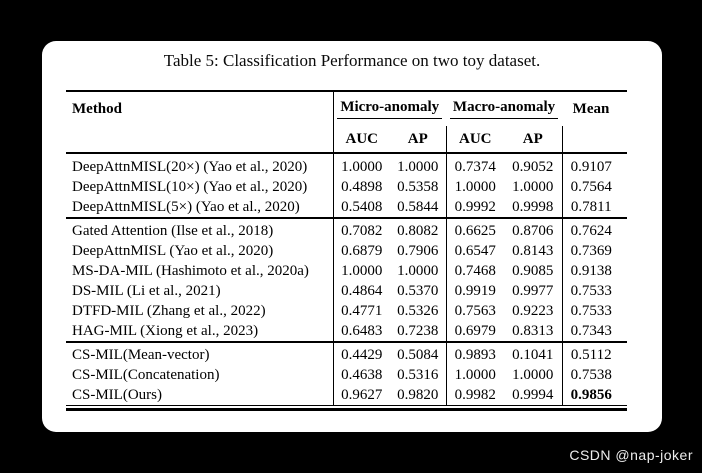 This screenshot has height=473, width=702. Describe the element at coordinates (474, 165) in the screenshot. I see `value-cell: 0.7374` at that location.